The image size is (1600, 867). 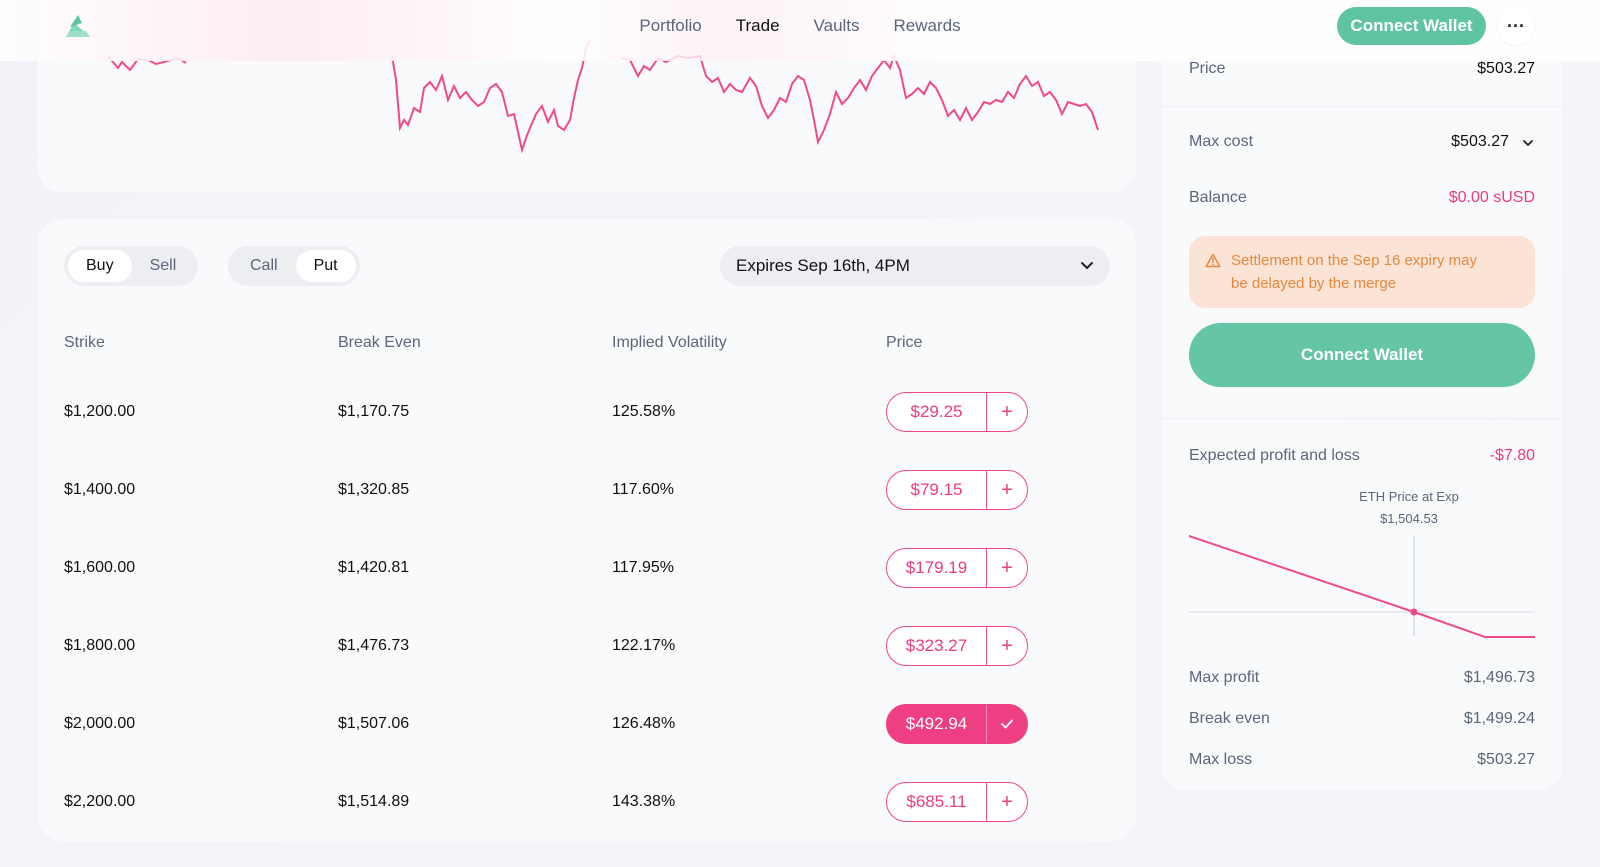 I want to click on break-even-cell: $1,320.85, so click(x=374, y=489).